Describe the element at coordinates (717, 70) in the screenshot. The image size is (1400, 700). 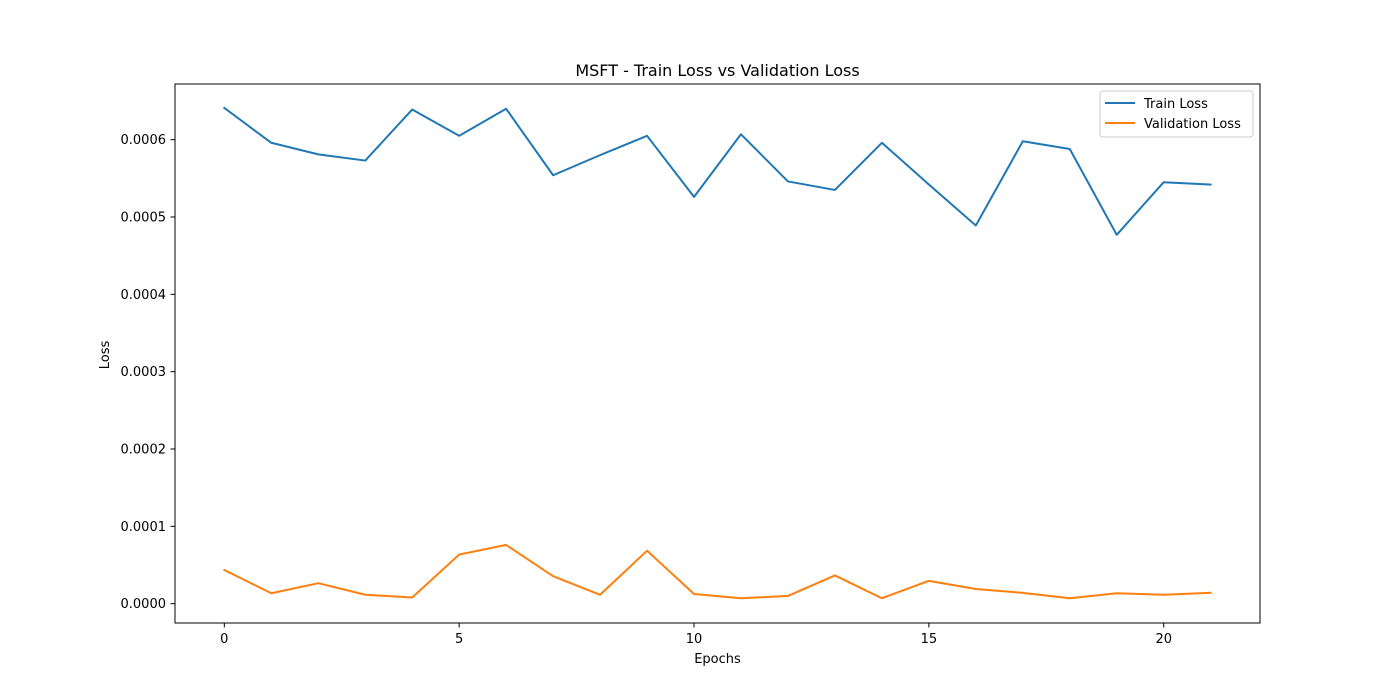
I see `chart-title: MSFT - Train Loss vs Validation Loss` at that location.